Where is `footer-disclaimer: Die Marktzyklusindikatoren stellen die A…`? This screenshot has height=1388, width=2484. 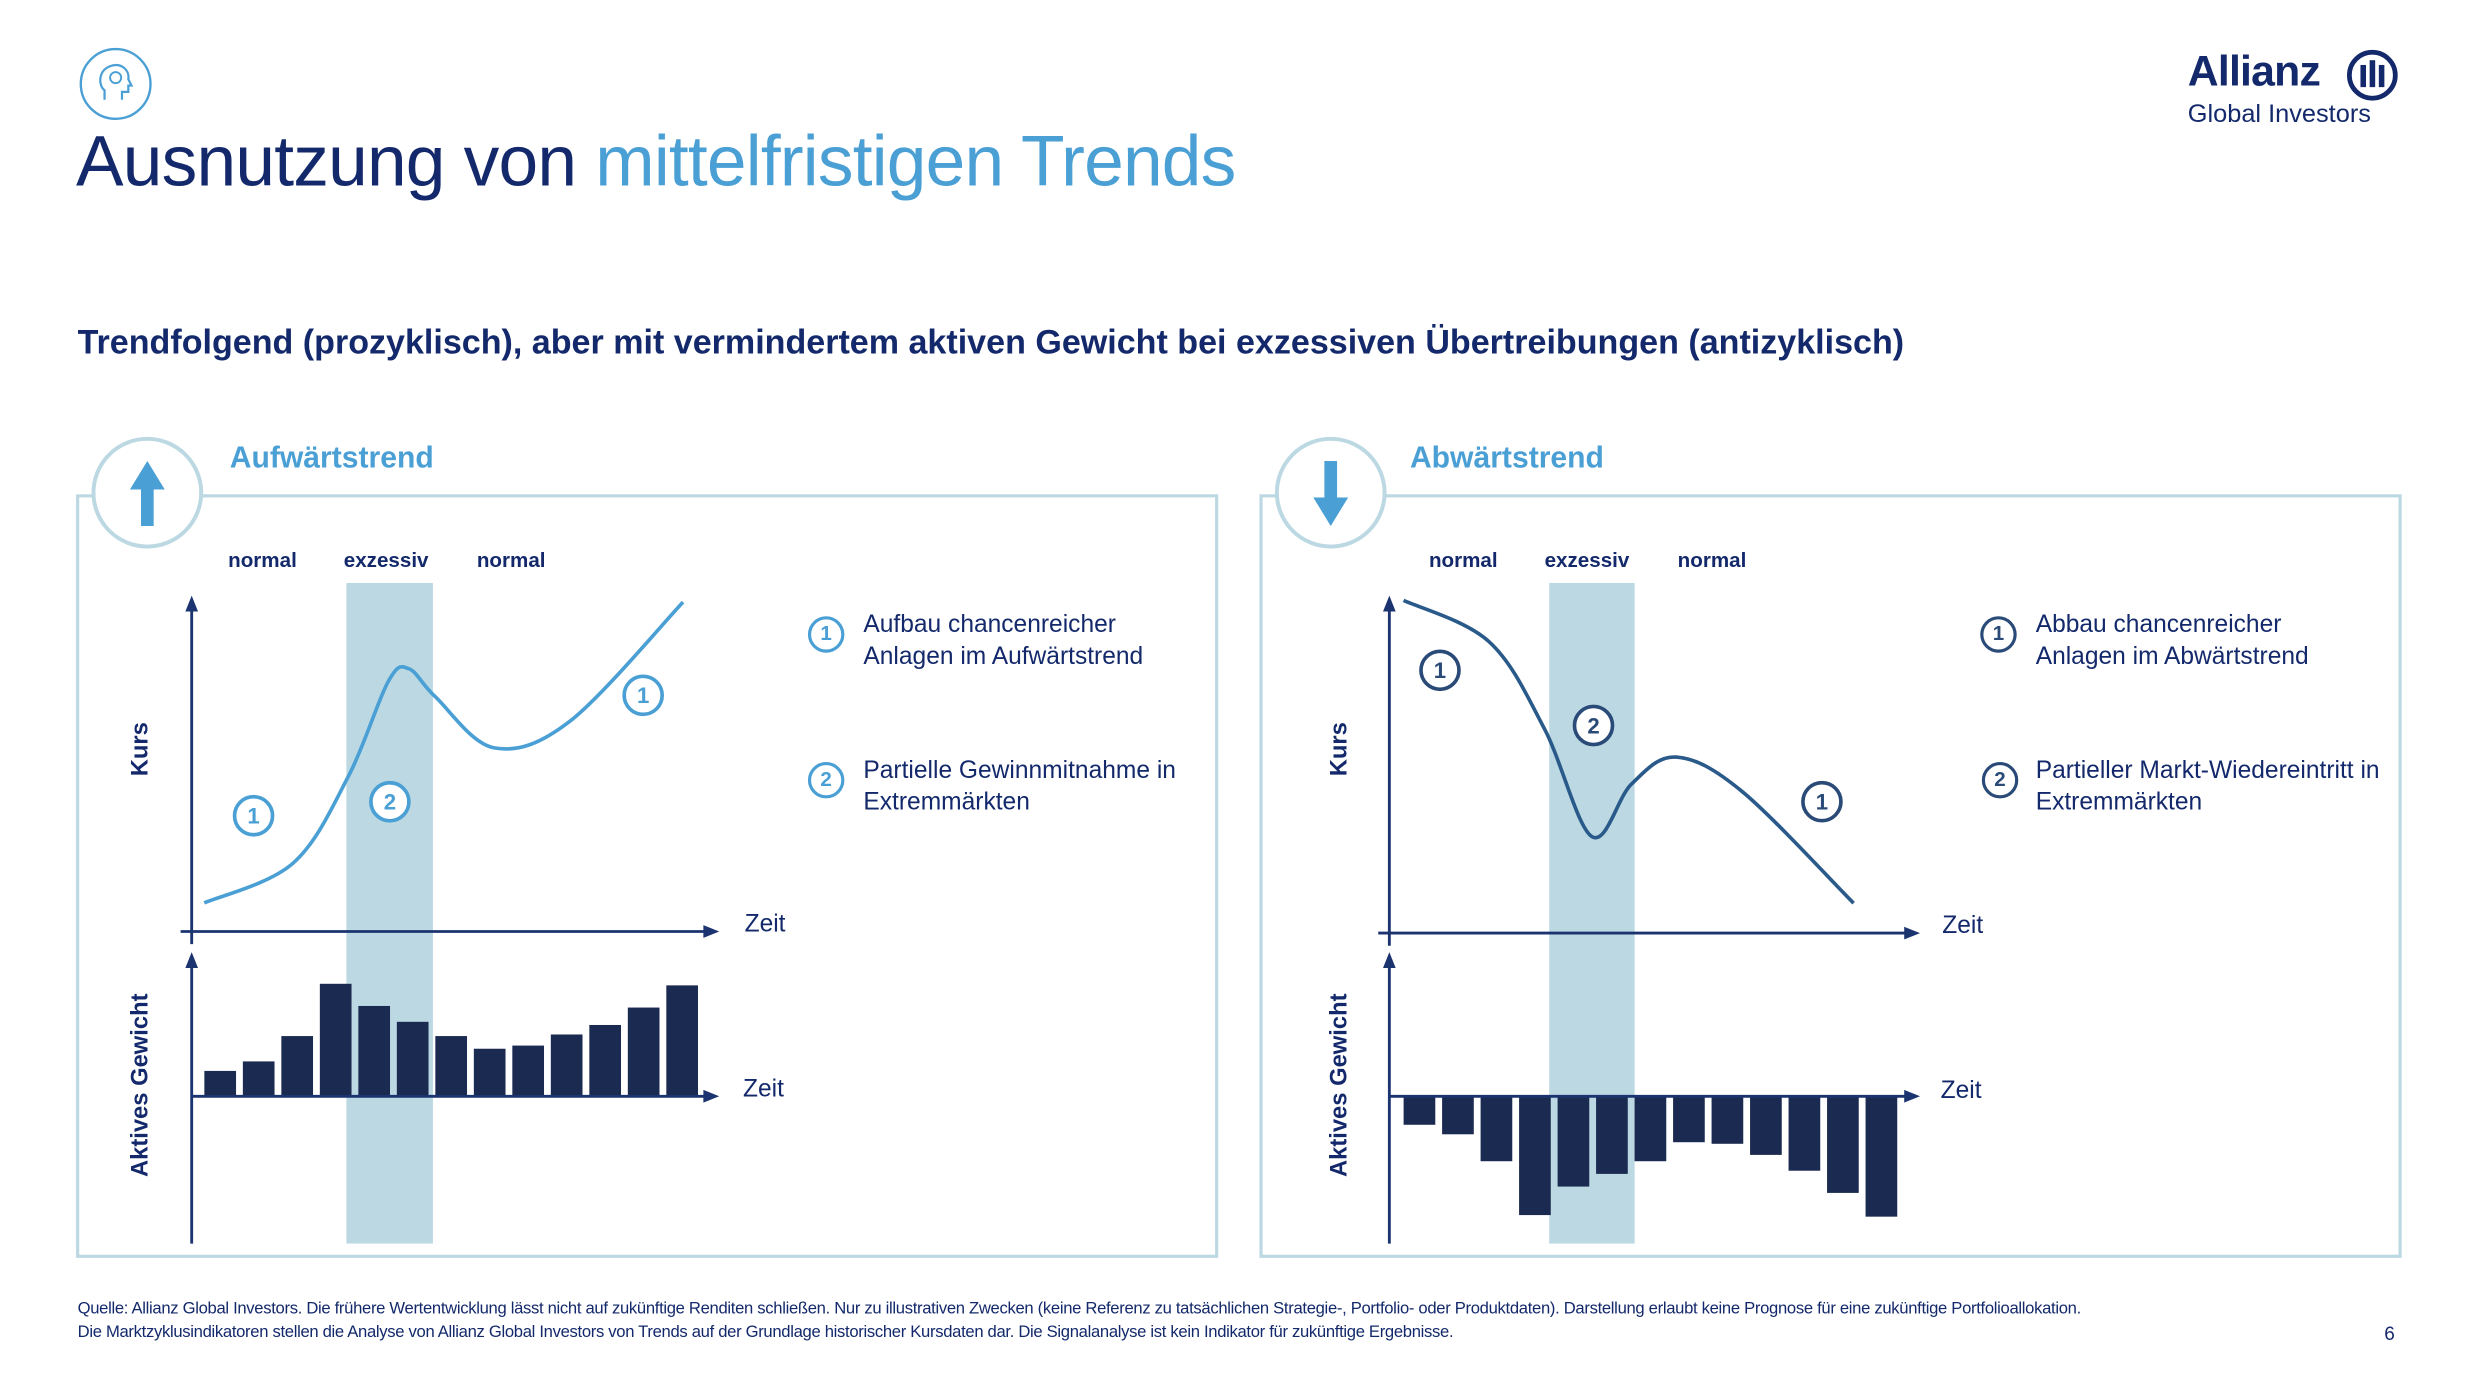 footer-disclaimer: Die Marktzyklusindikatoren stellen die A… is located at coordinates (765, 1332).